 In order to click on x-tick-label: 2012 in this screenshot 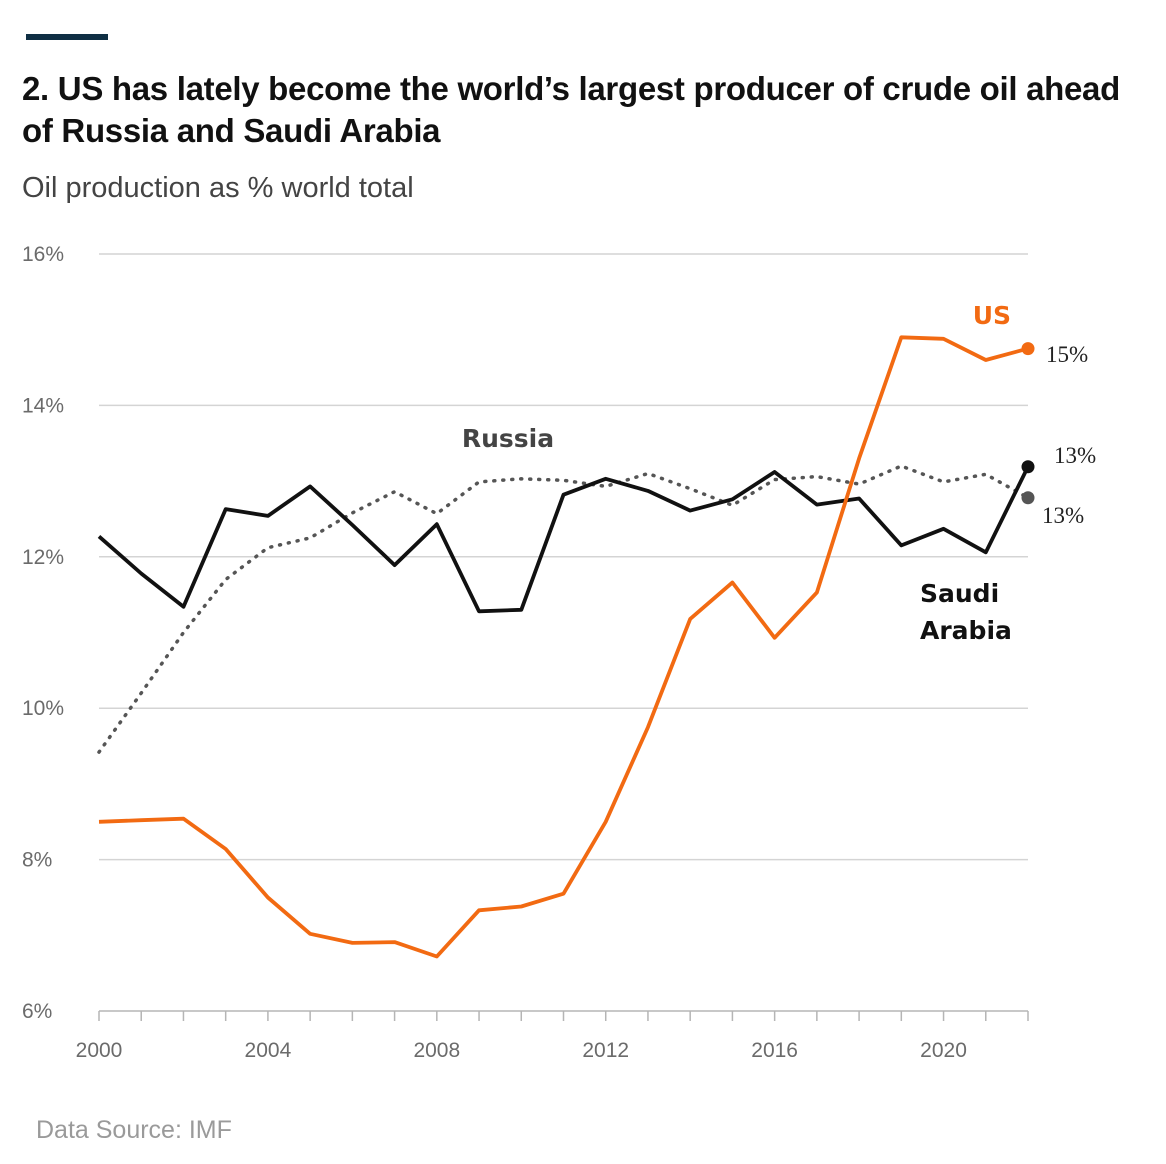, I will do `click(605, 1050)`.